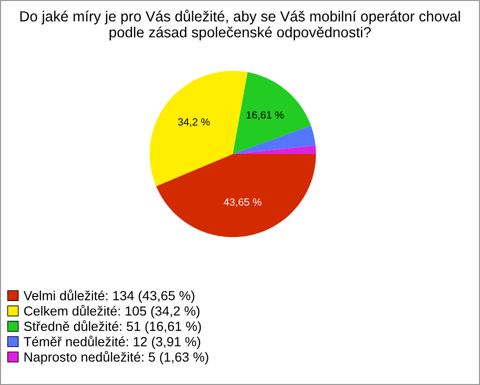 This screenshot has width=480, height=385. What do you see at coordinates (194, 122) in the screenshot?
I see `data-label: 34,2 %` at bounding box center [194, 122].